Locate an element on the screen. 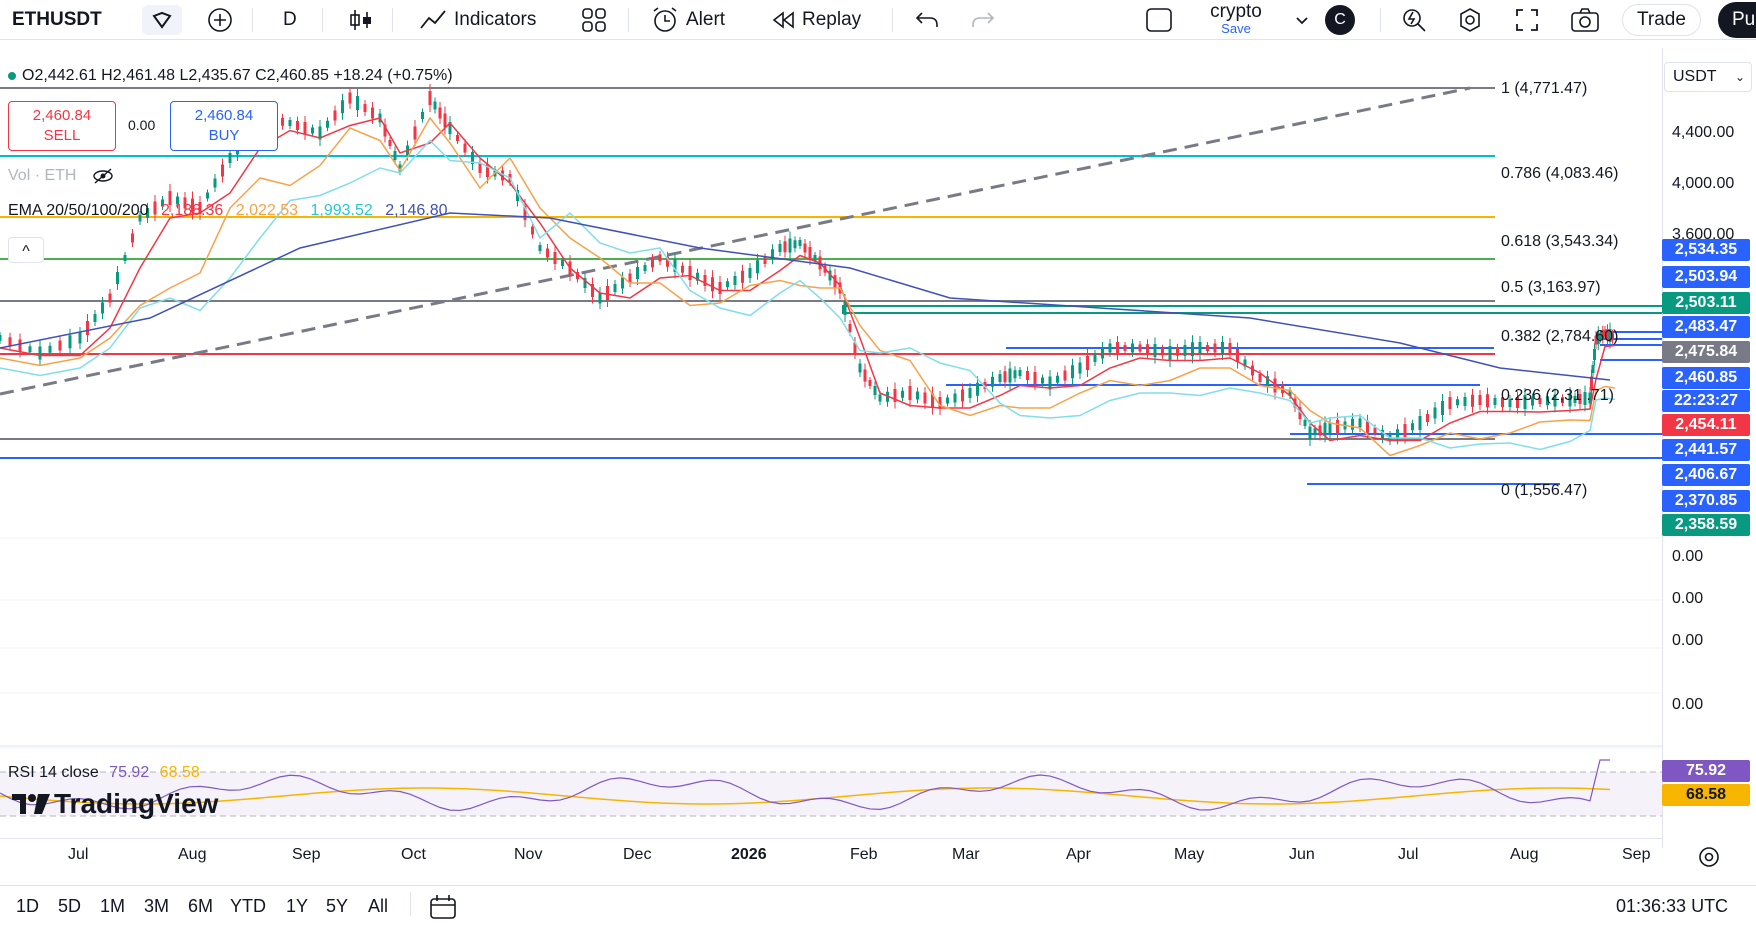  range-1m: 1M is located at coordinates (113, 906).